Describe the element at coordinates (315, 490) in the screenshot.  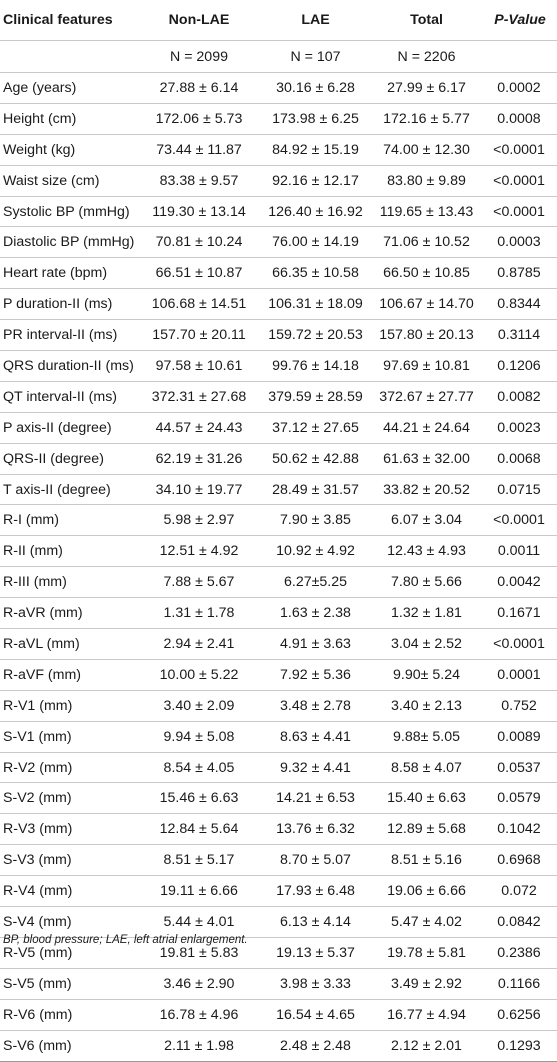
I see `lae-value: 28.49 ± 31.57` at that location.